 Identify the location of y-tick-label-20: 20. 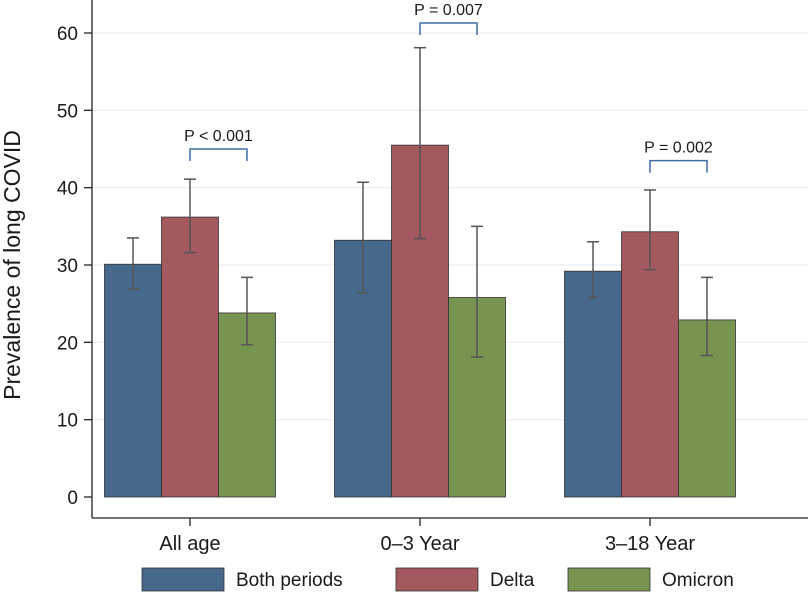
(67, 343).